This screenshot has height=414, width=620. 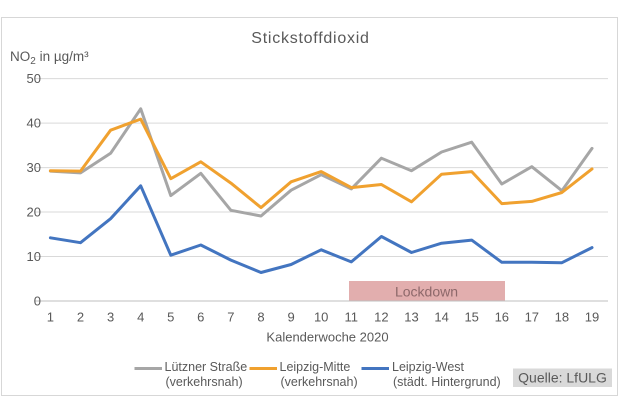 What do you see at coordinates (502, 317) in the screenshot?
I see `svg-text: 16` at bounding box center [502, 317].